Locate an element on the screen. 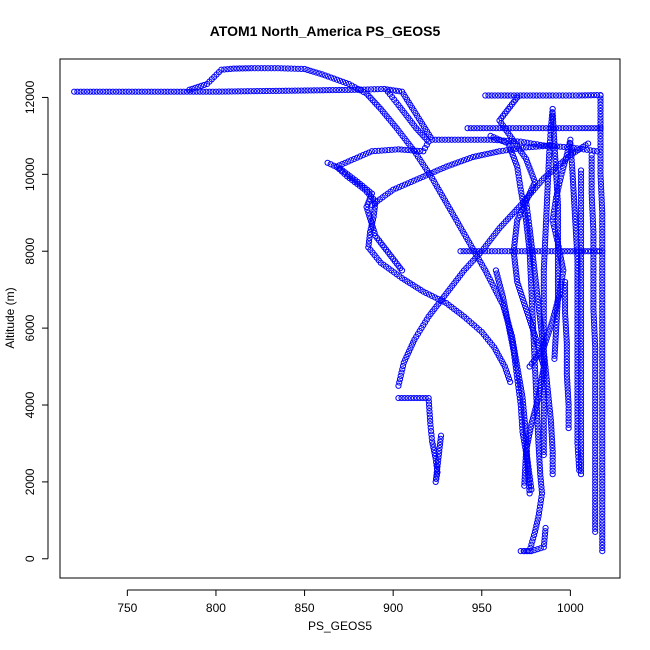 The image size is (650, 650). y-tick-label: 2000 is located at coordinates (30, 481).